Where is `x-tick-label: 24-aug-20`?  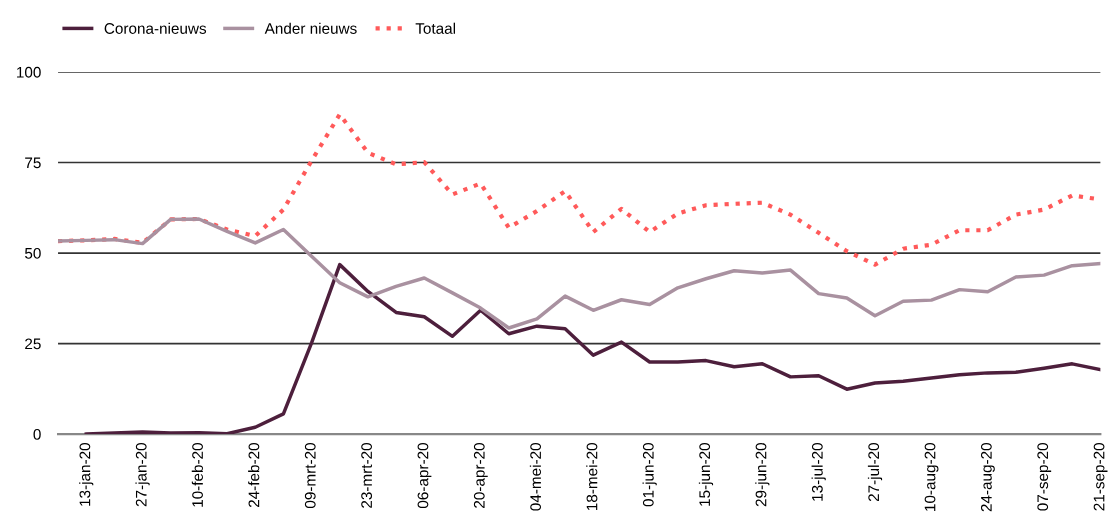 x-tick-label: 24-aug-20 is located at coordinates (987, 477).